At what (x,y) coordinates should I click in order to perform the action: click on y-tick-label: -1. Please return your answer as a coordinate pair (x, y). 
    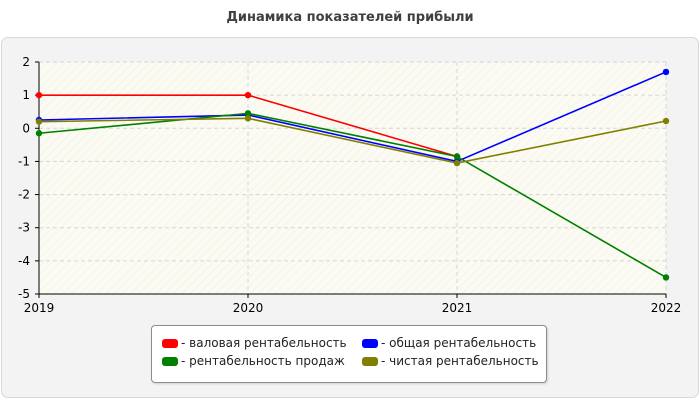
    Looking at the image, I should click on (24, 161).